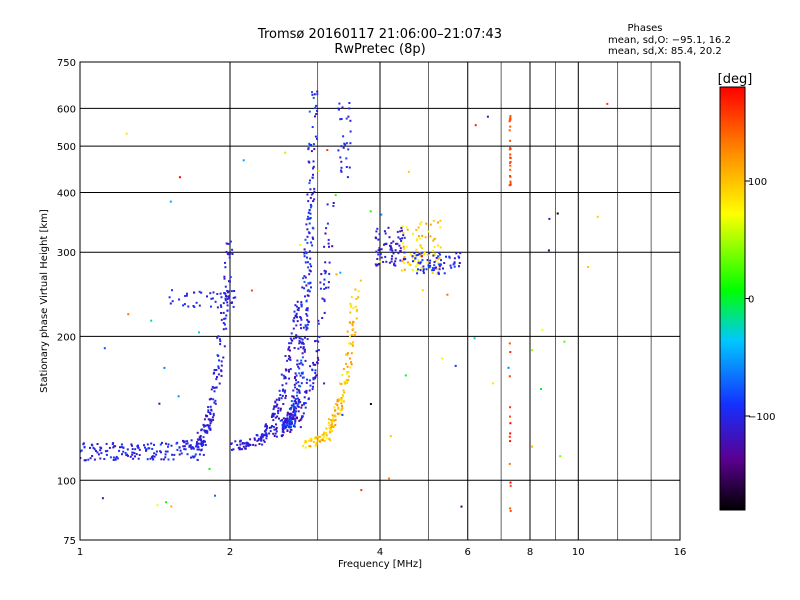 Image resolution: width=800 pixels, height=600 pixels. I want to click on x-tick-label: 6, so click(468, 552).